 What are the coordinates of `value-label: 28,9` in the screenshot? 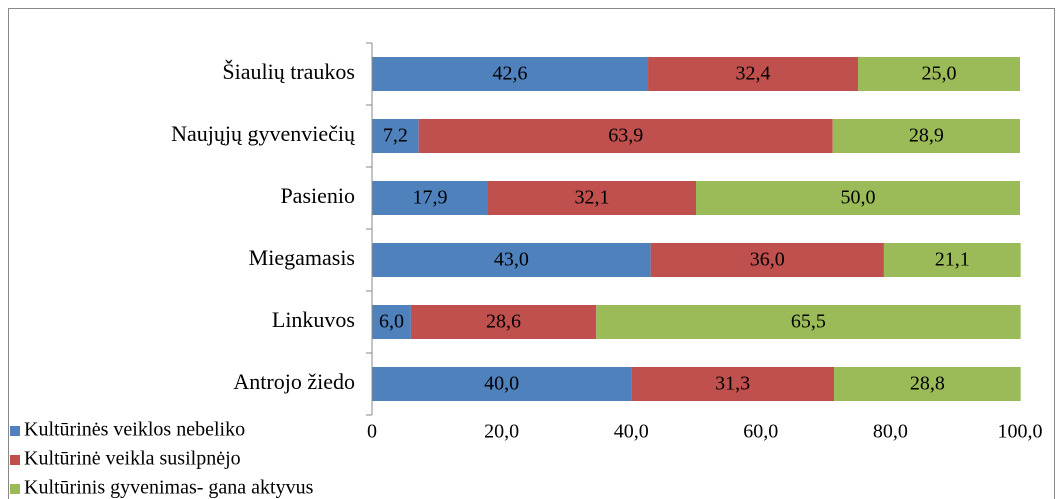 It's located at (926, 136).